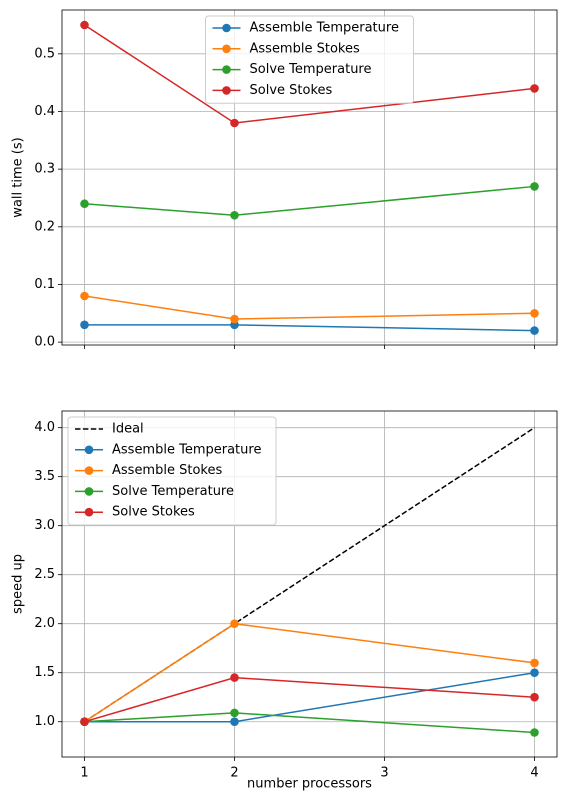 Image resolution: width=567 pixels, height=802 pixels. What do you see at coordinates (44, 111) in the screenshot?
I see `y-tick-label: 0.4` at bounding box center [44, 111].